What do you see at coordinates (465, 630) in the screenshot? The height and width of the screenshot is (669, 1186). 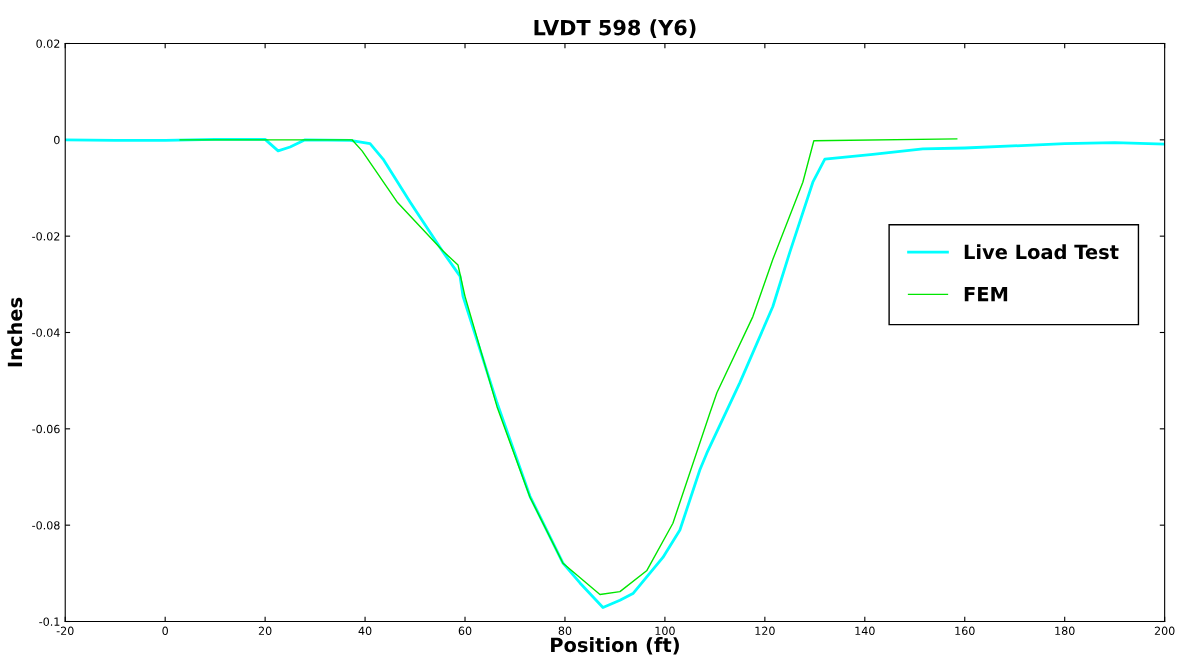 I see `x-tick-label: 60` at bounding box center [465, 630].